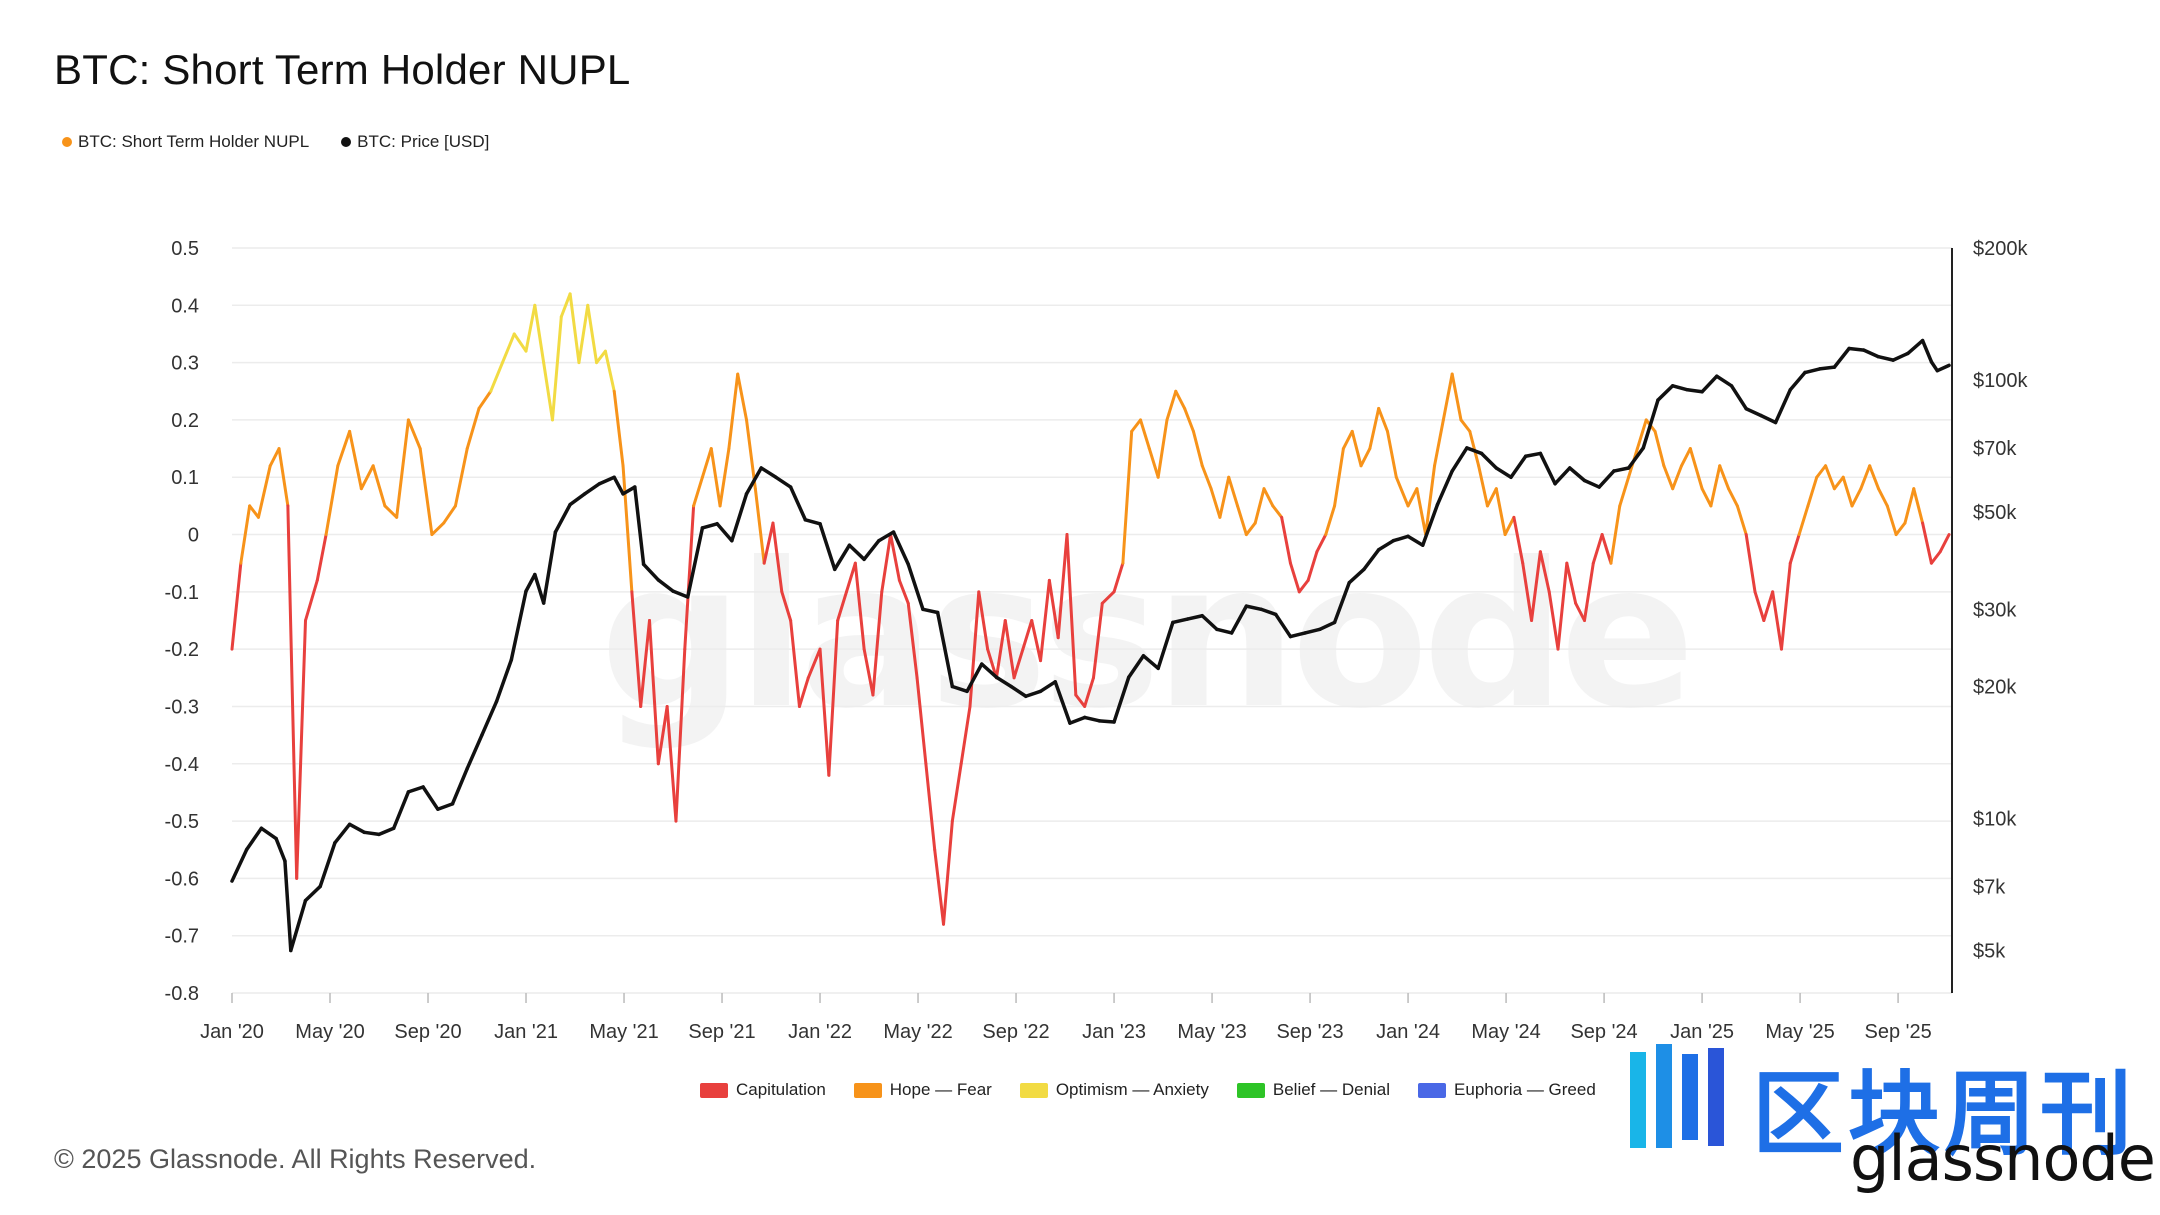  What do you see at coordinates (623, 1032) in the screenshot?
I see `x-tick-label: May '21` at bounding box center [623, 1032].